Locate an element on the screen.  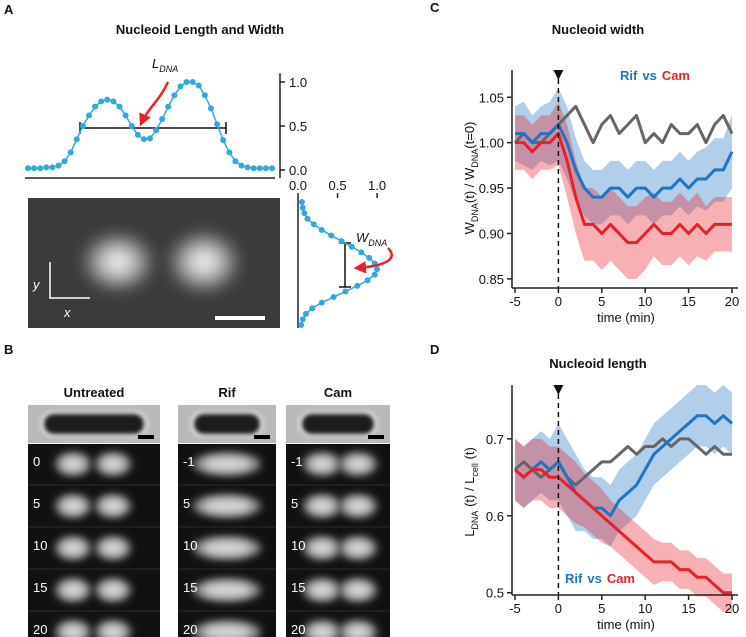
legend-joiner: vs is located at coordinates (594, 578).